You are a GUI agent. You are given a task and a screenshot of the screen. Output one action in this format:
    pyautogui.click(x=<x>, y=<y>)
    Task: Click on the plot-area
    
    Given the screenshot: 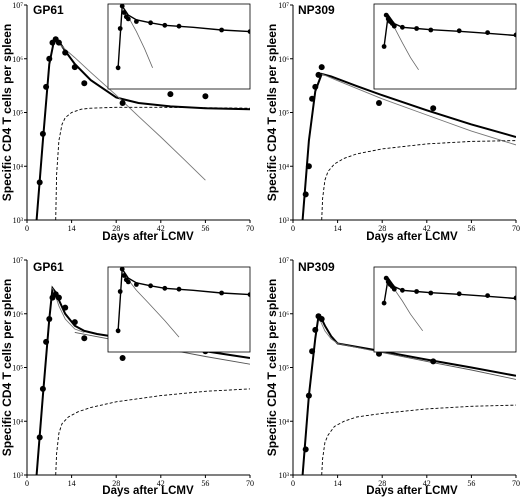 What is the action you would take?
    pyautogui.click(x=408, y=142)
    